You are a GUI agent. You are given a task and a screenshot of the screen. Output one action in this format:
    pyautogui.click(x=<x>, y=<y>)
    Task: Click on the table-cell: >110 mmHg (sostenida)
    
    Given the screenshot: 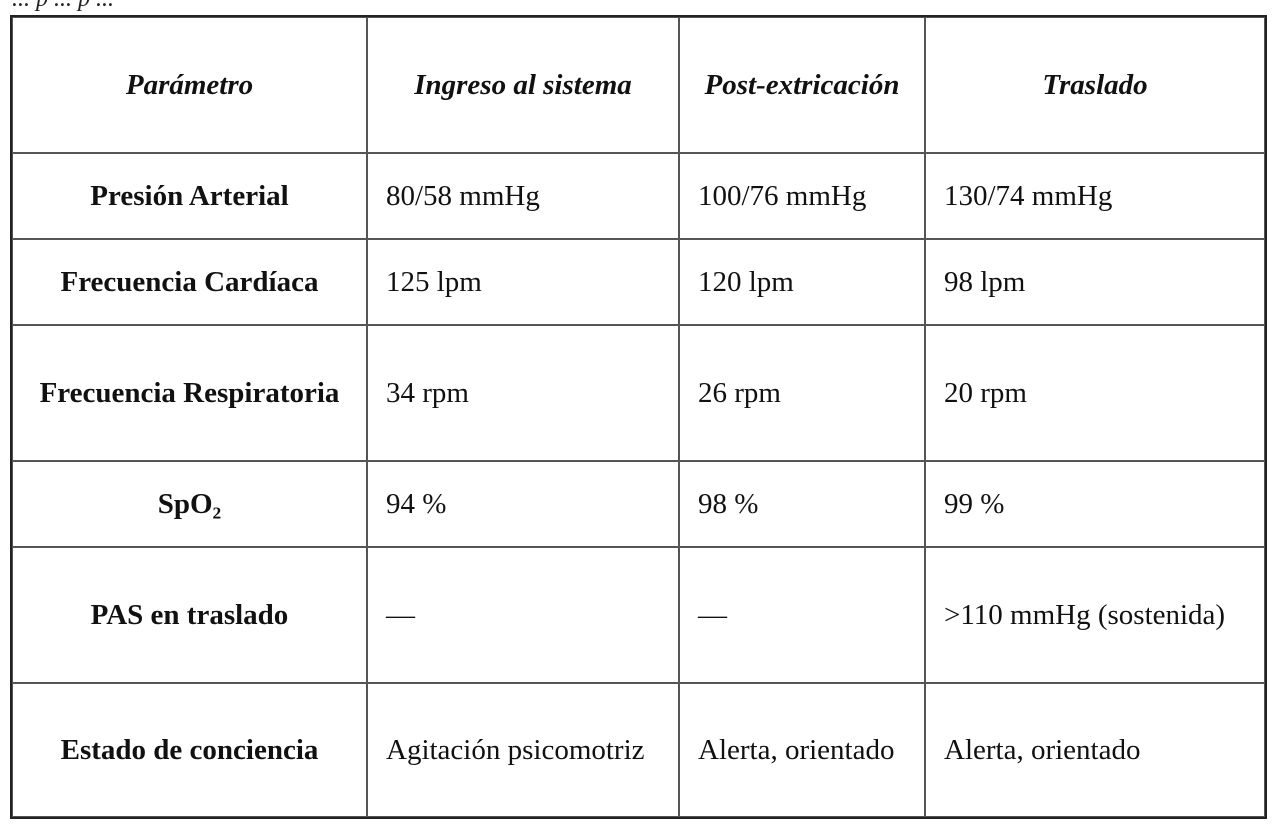 What is the action you would take?
    pyautogui.click(x=1095, y=615)
    